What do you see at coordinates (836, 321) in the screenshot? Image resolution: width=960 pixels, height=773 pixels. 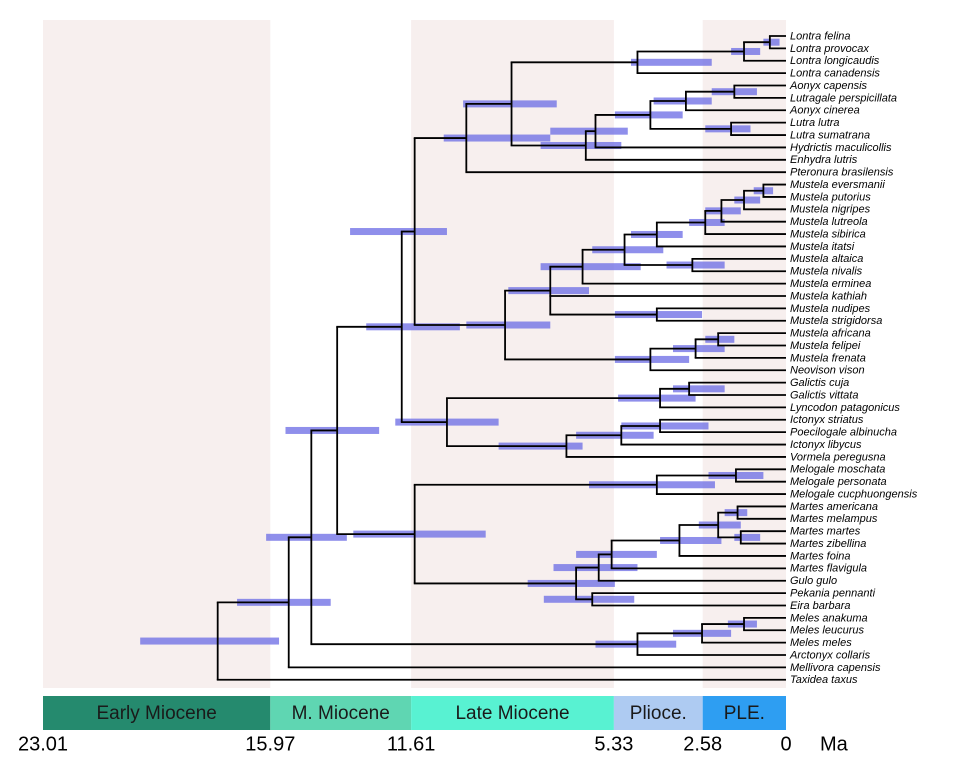 I see `species-label: Mustela strigidorsa` at bounding box center [836, 321].